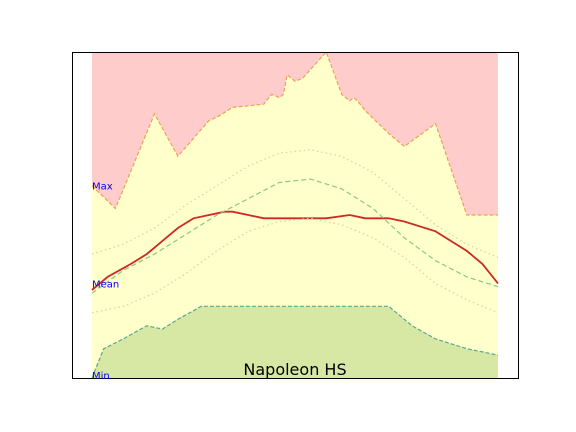 The image size is (576, 432). I want to click on chart-title: Napoleon HS, so click(294, 369).